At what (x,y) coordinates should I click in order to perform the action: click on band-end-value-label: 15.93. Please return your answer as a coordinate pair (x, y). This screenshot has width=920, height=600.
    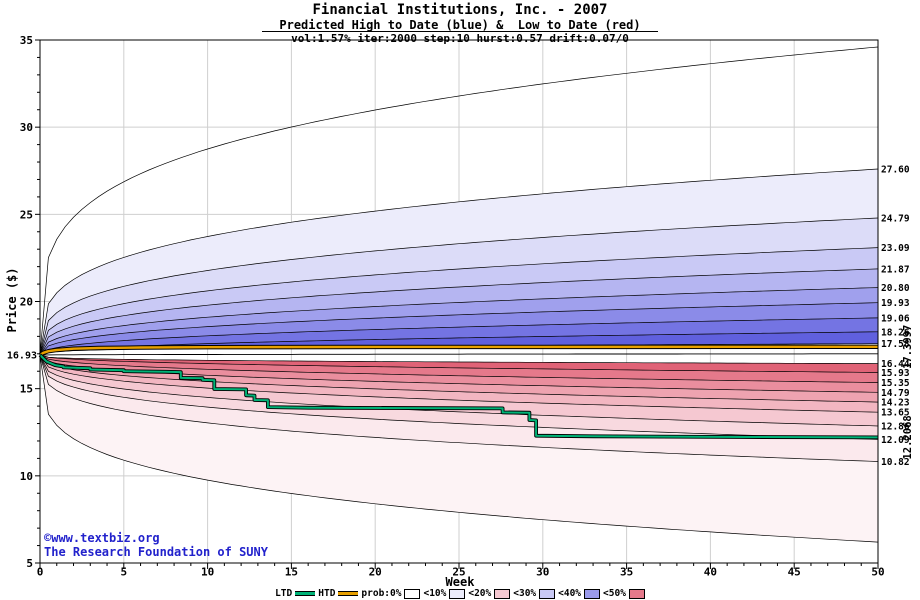
    Looking at the image, I should click on (895, 373).